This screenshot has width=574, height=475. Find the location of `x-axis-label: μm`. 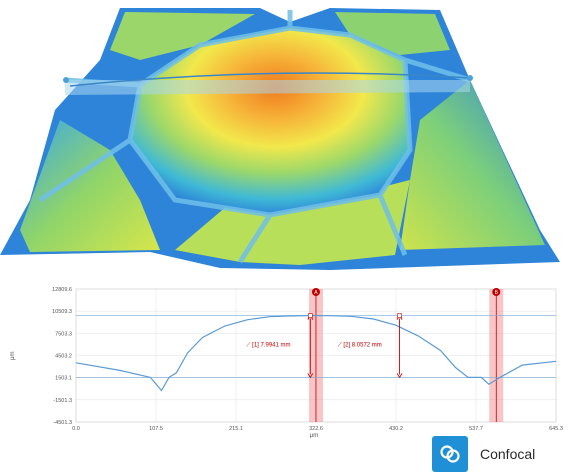

x-axis-label: μm is located at coordinates (314, 435).